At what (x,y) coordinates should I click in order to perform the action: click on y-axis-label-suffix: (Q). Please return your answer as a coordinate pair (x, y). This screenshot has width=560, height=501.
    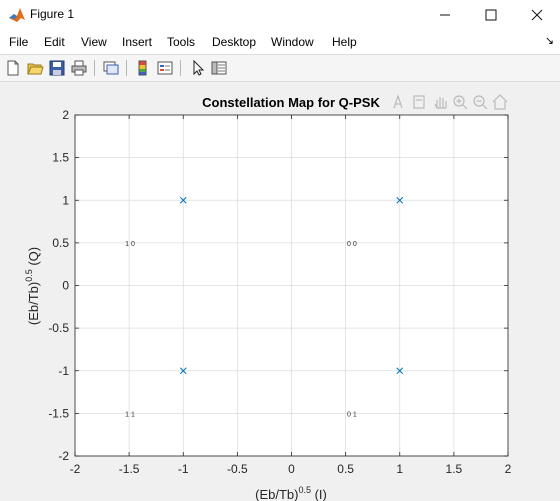
    Looking at the image, I should click on (33, 258).